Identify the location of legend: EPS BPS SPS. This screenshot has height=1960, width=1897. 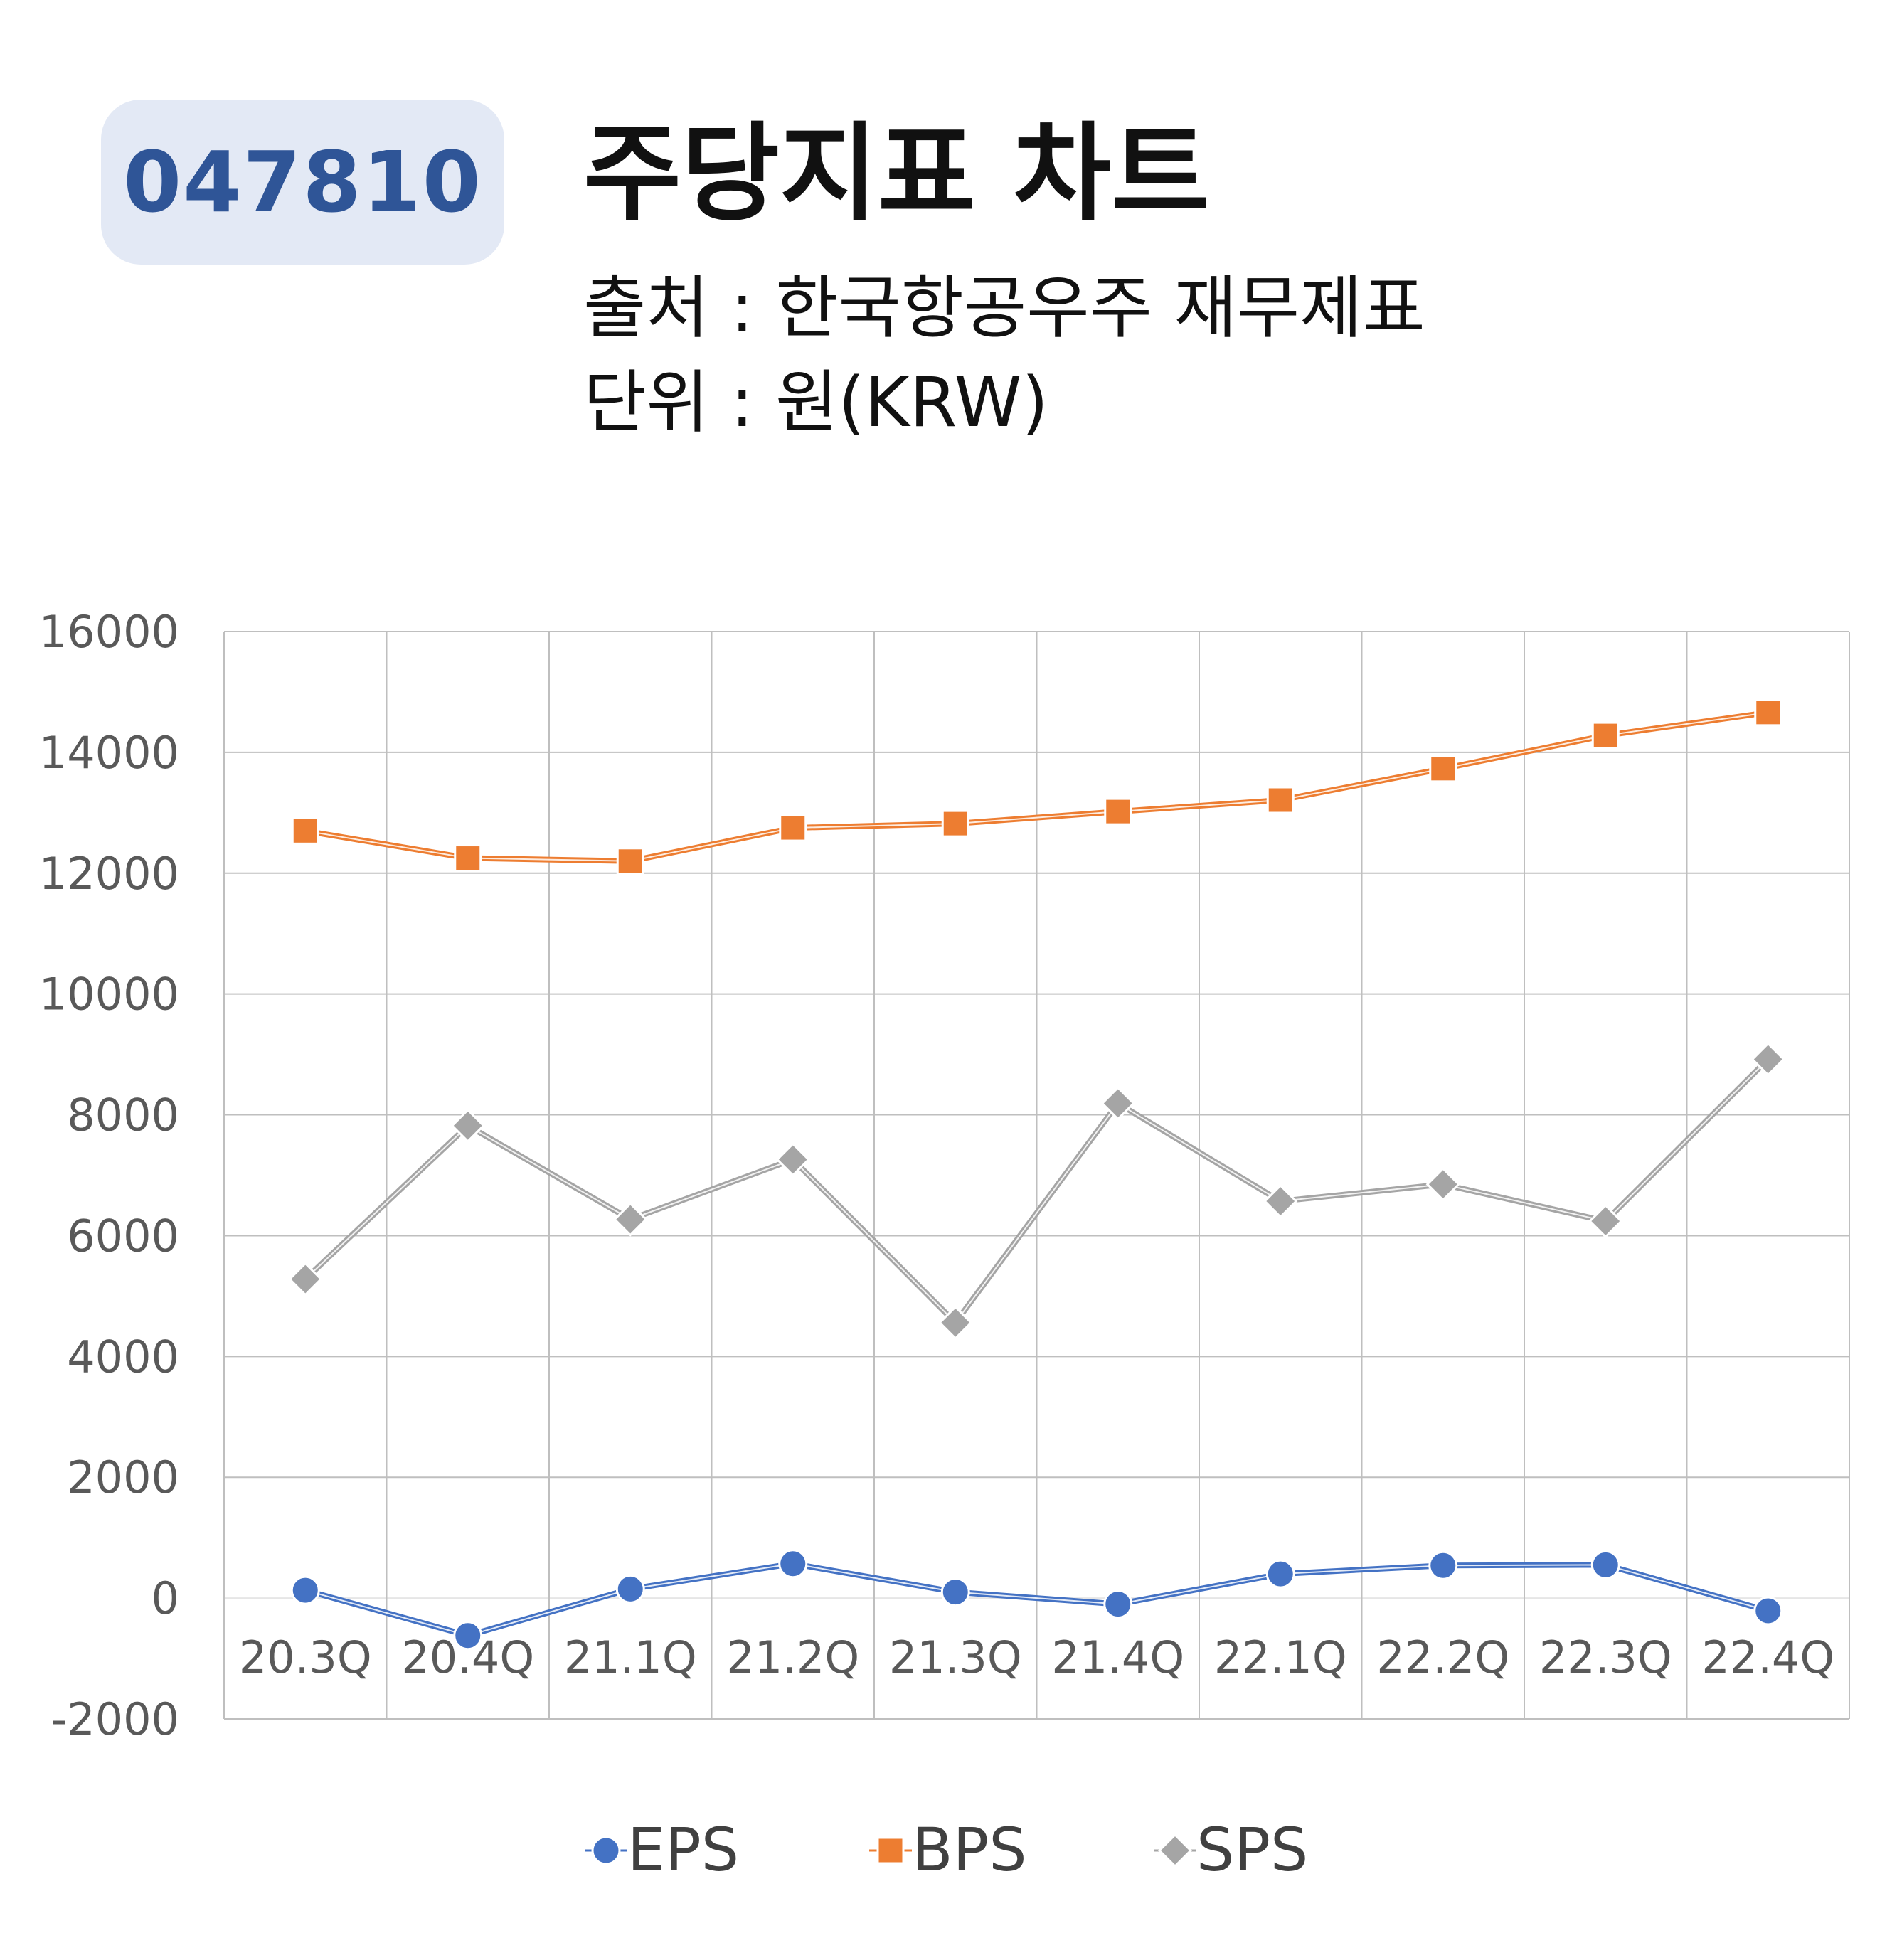
(946, 1850).